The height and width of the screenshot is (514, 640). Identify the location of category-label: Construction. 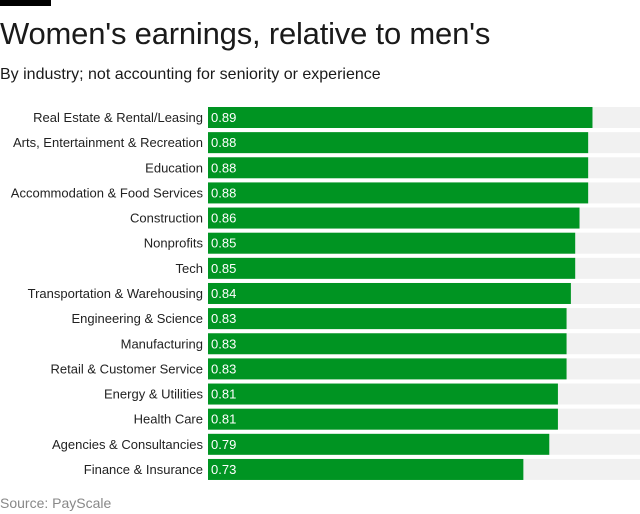
(166, 218).